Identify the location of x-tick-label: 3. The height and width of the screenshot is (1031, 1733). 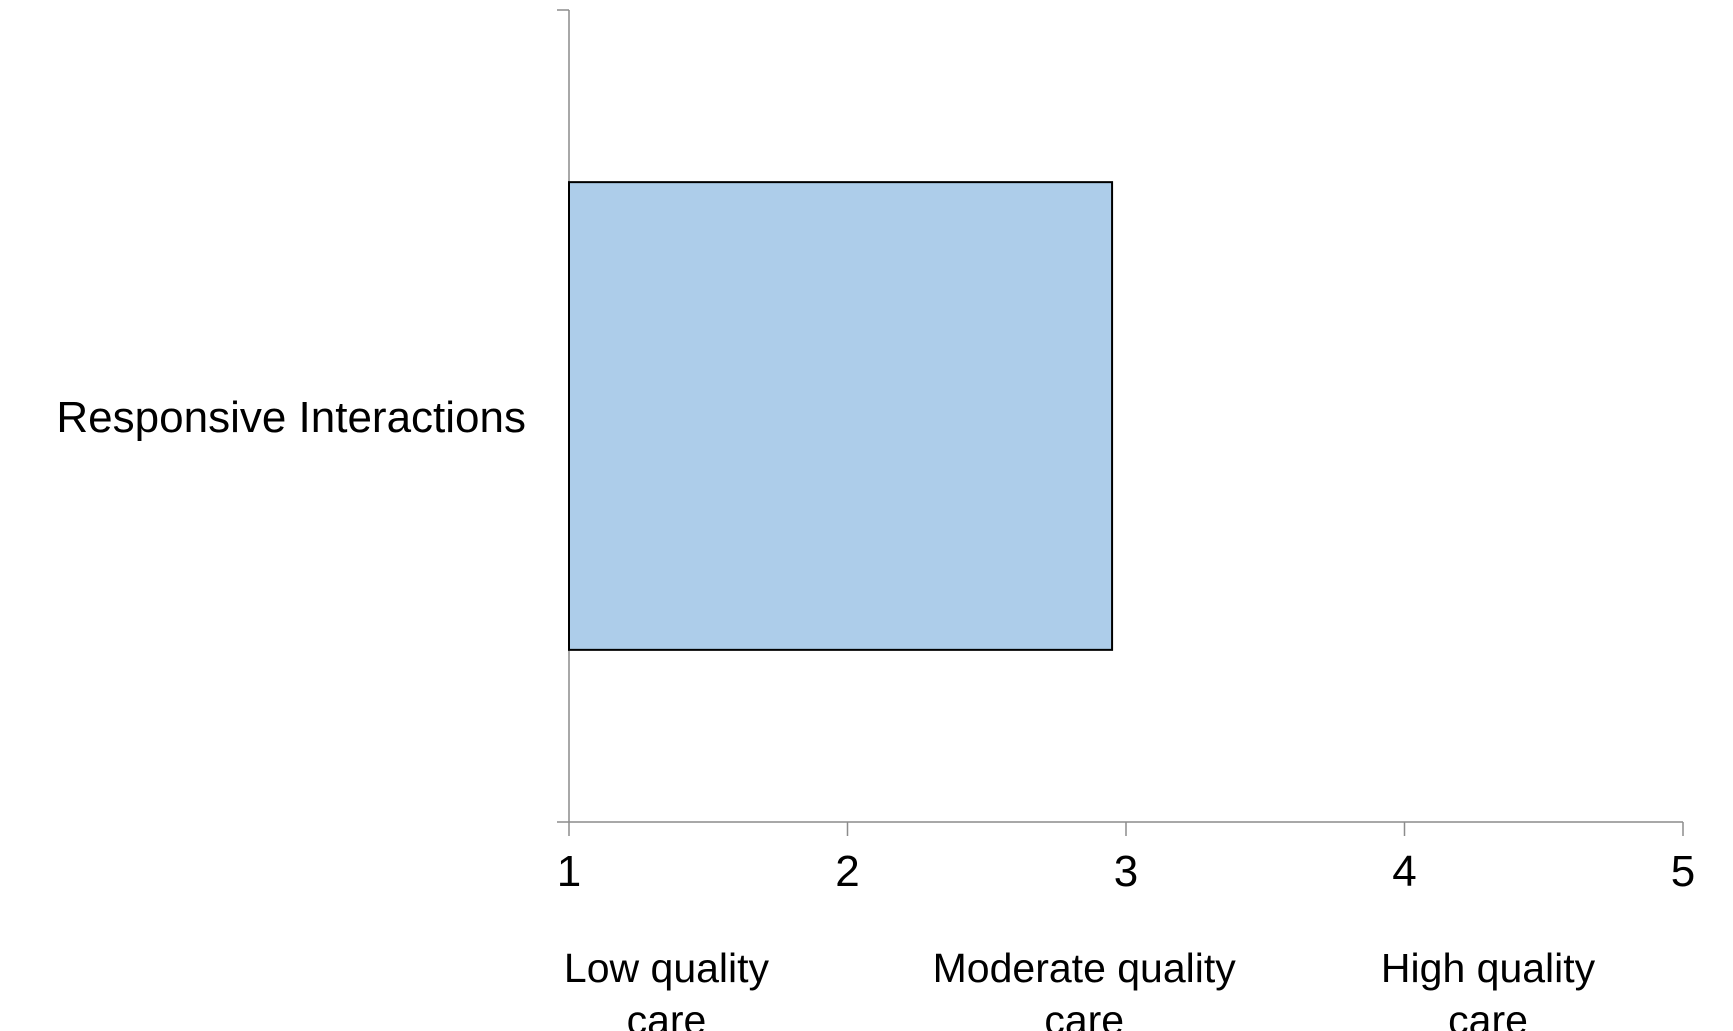
(1126, 871).